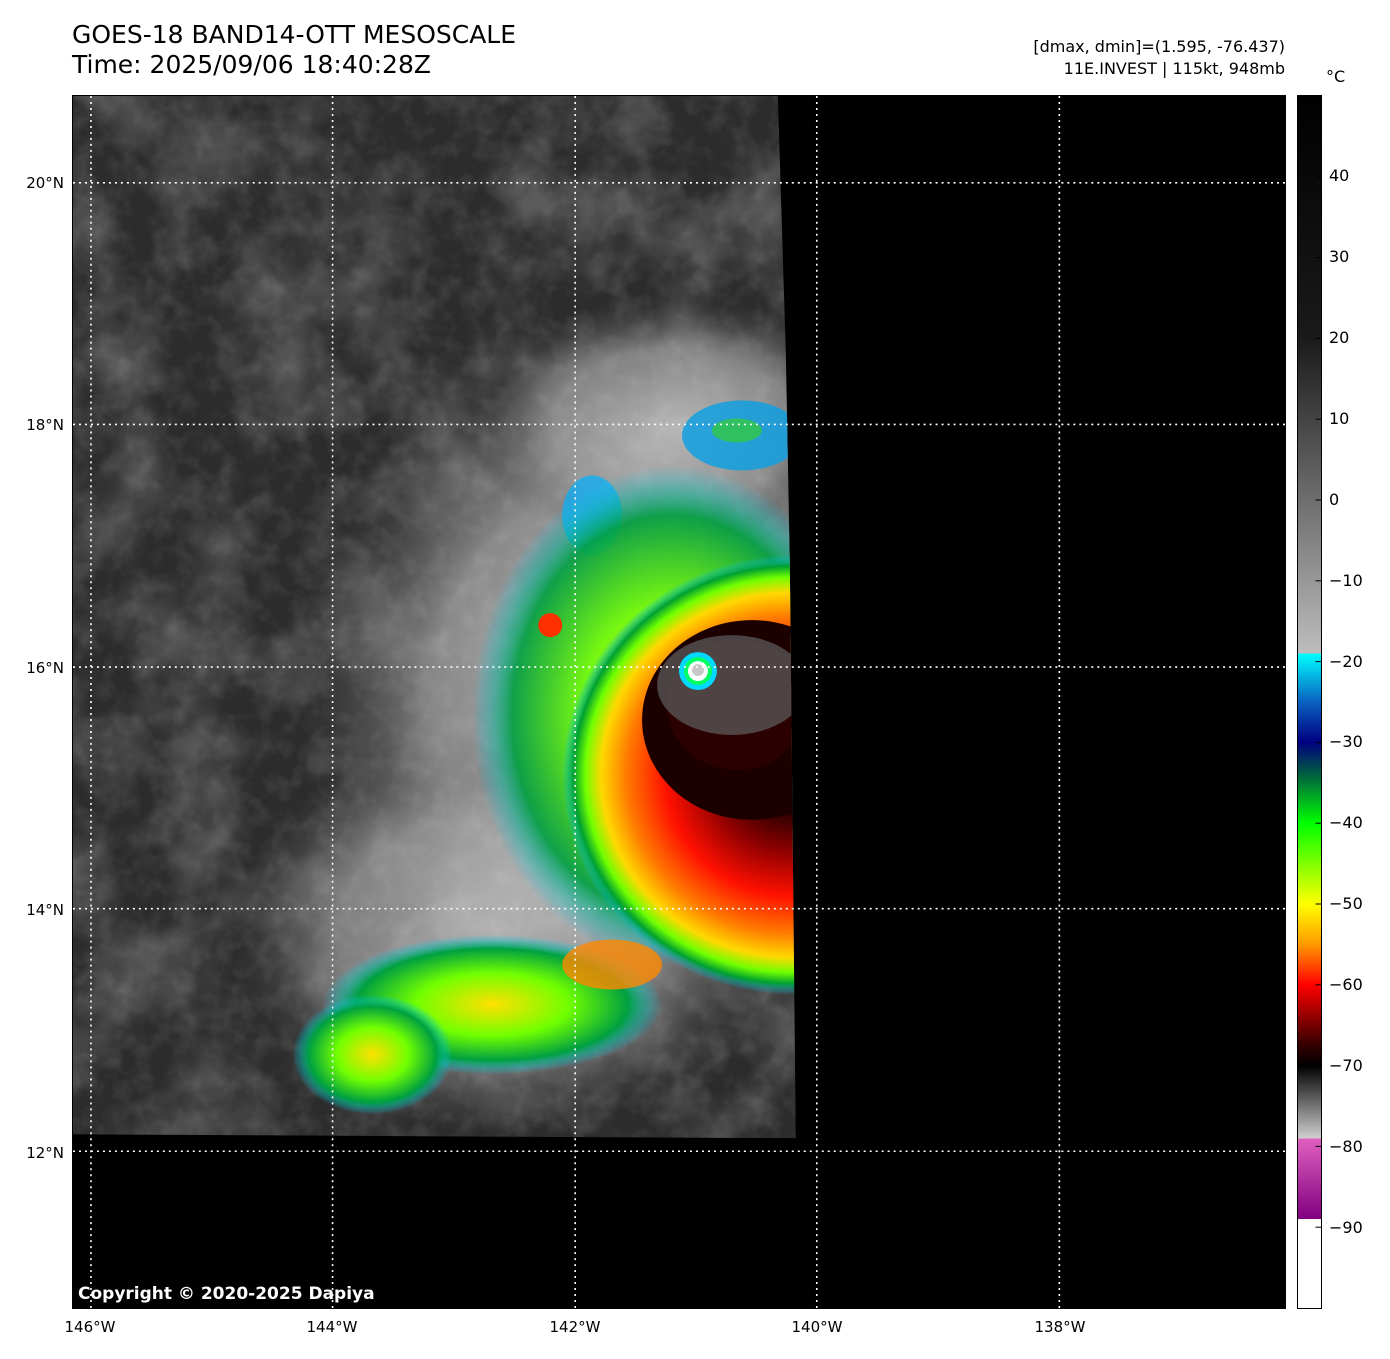  What do you see at coordinates (1346, 904) in the screenshot?
I see `colorbar-tick-label: −50` at bounding box center [1346, 904].